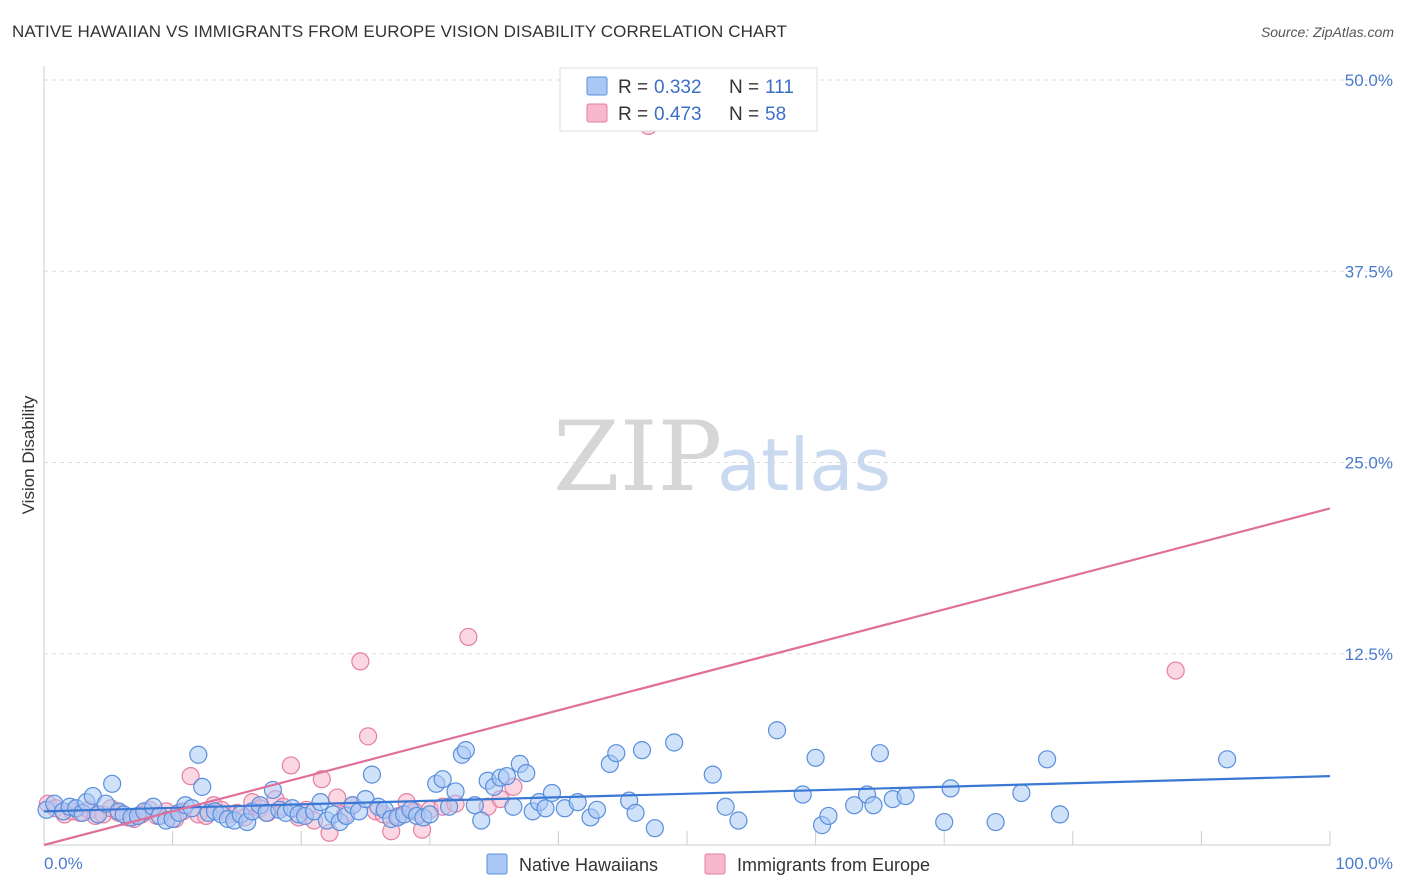  I want to click on legend-n-value-blue: 111, so click(779, 87).